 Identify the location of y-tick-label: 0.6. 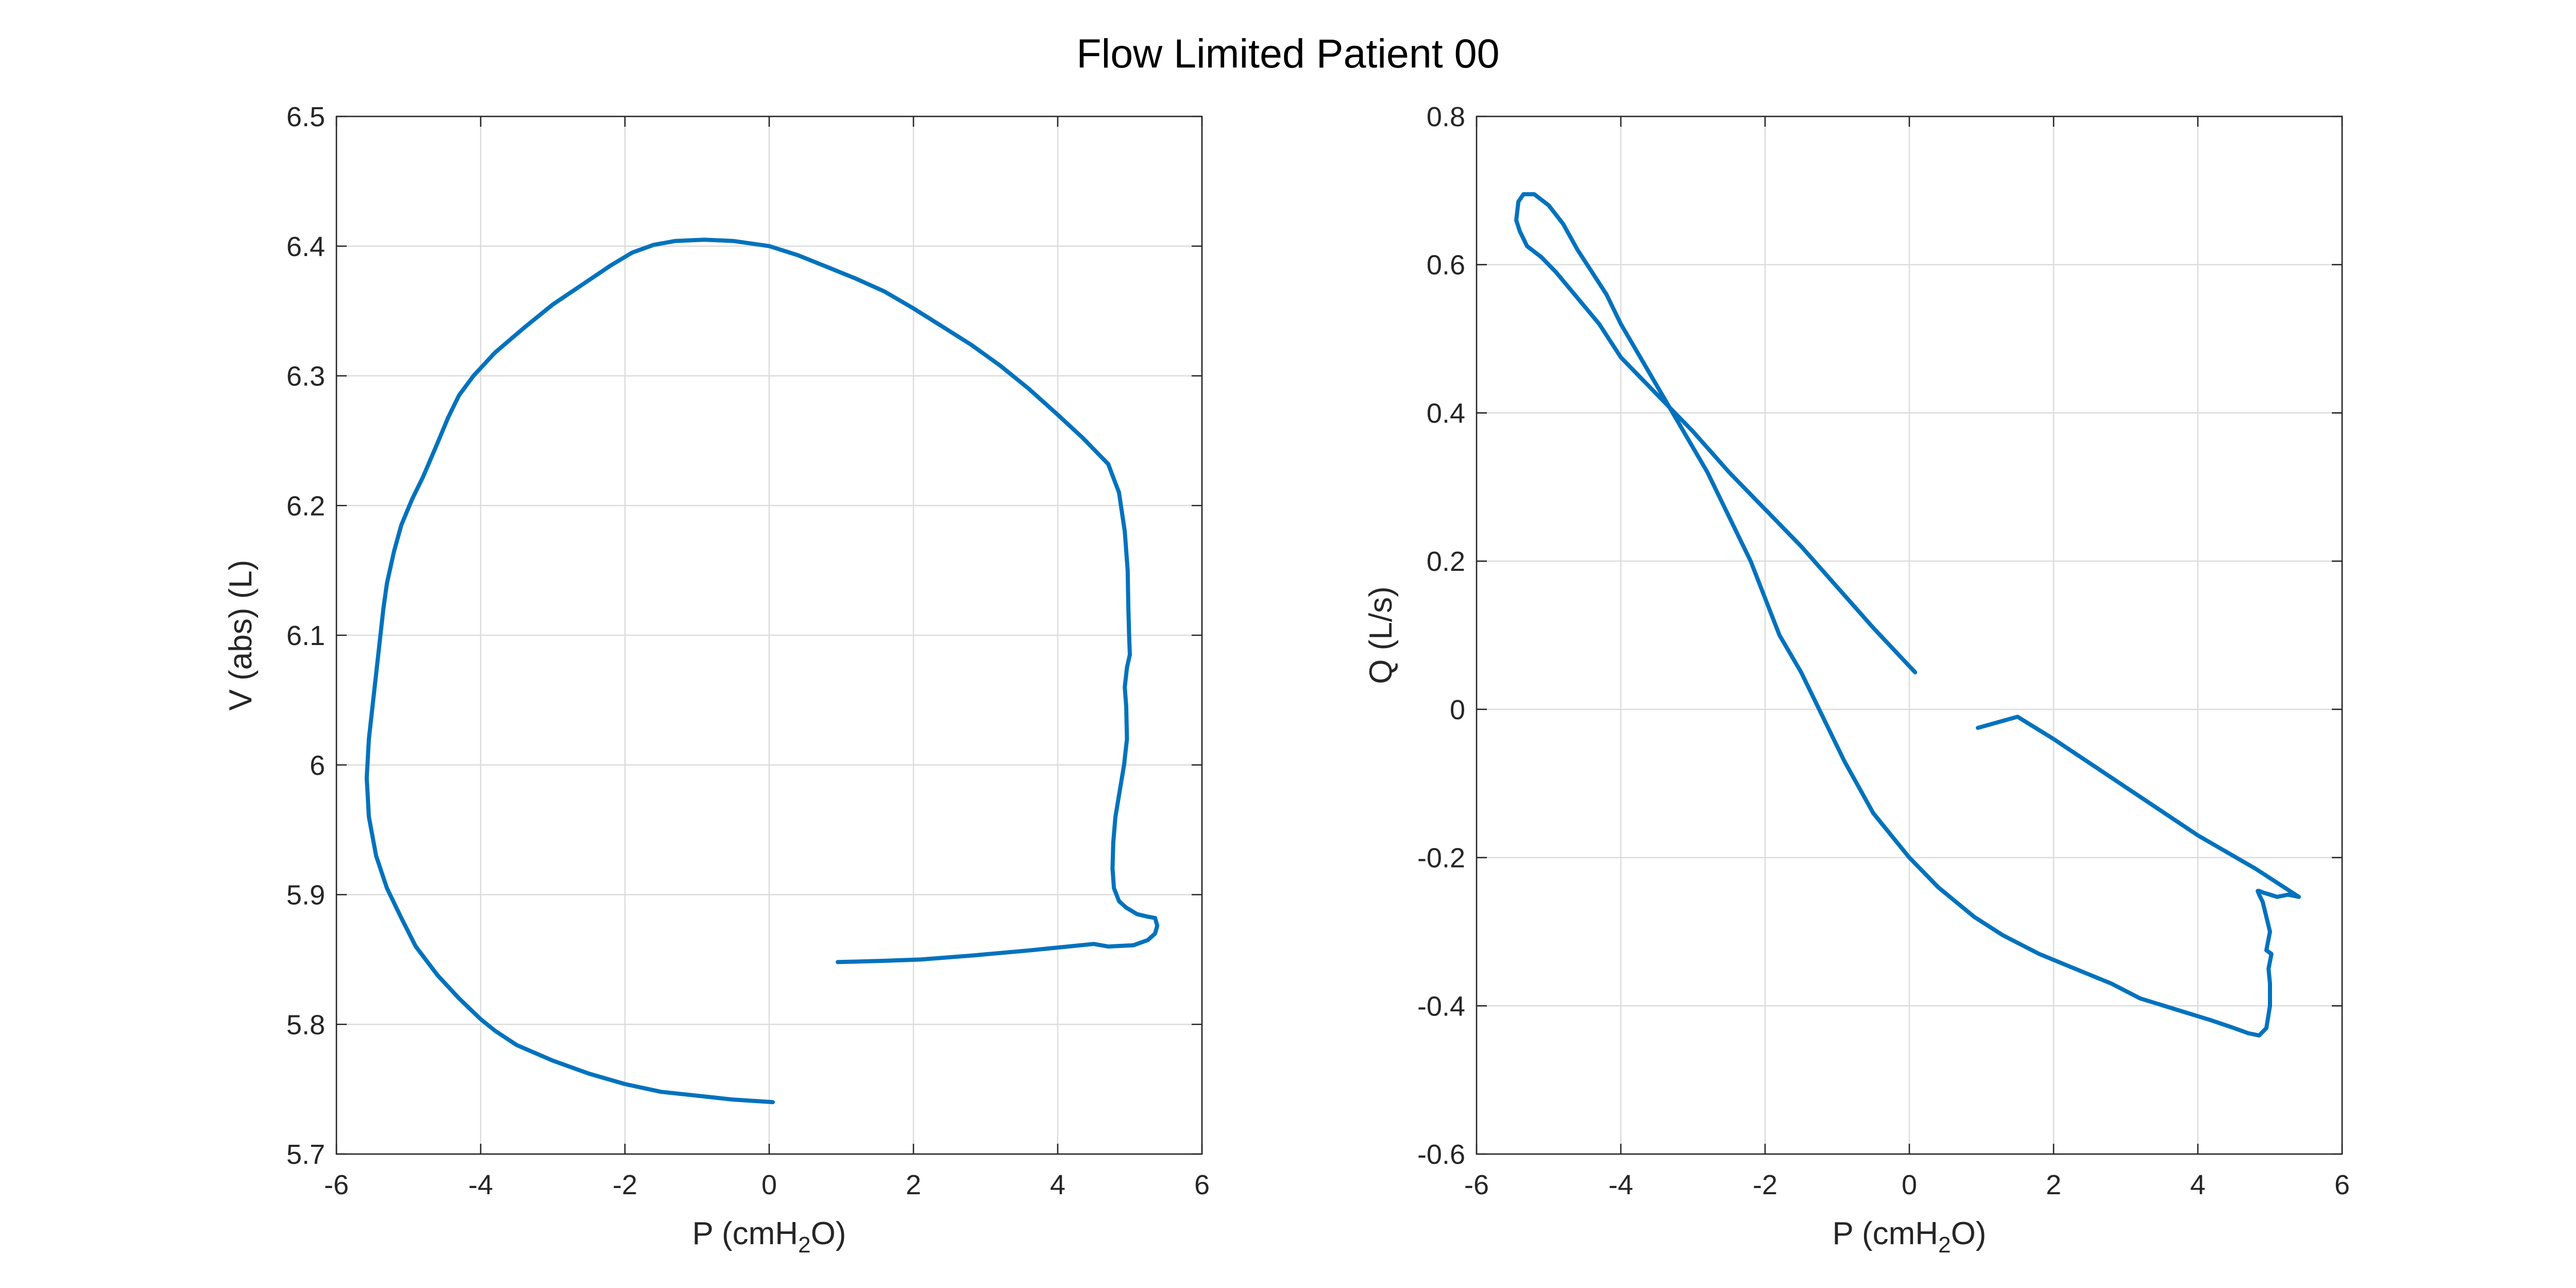
(1446, 265).